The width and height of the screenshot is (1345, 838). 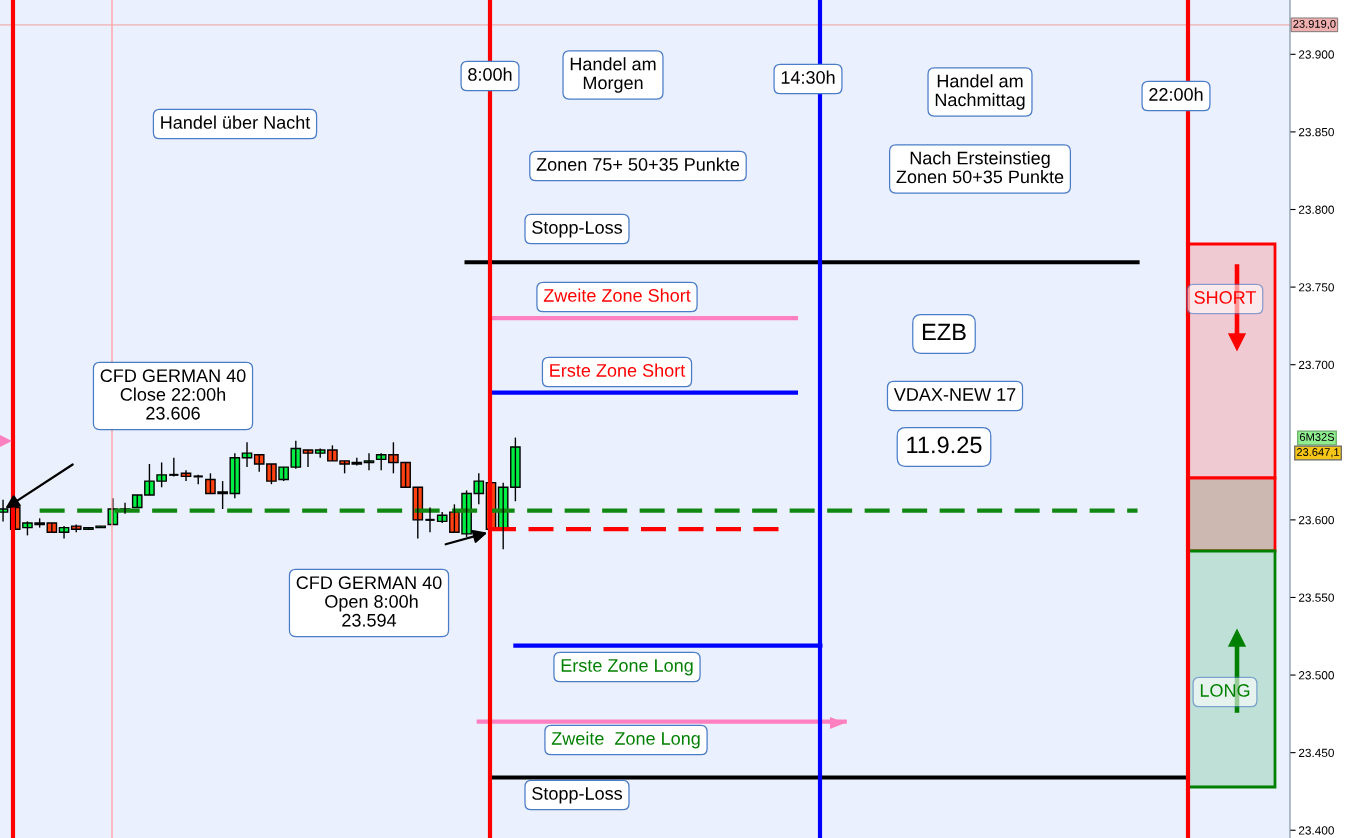 I want to click on ref-line-label: 23.919,0, so click(x=1314, y=24).